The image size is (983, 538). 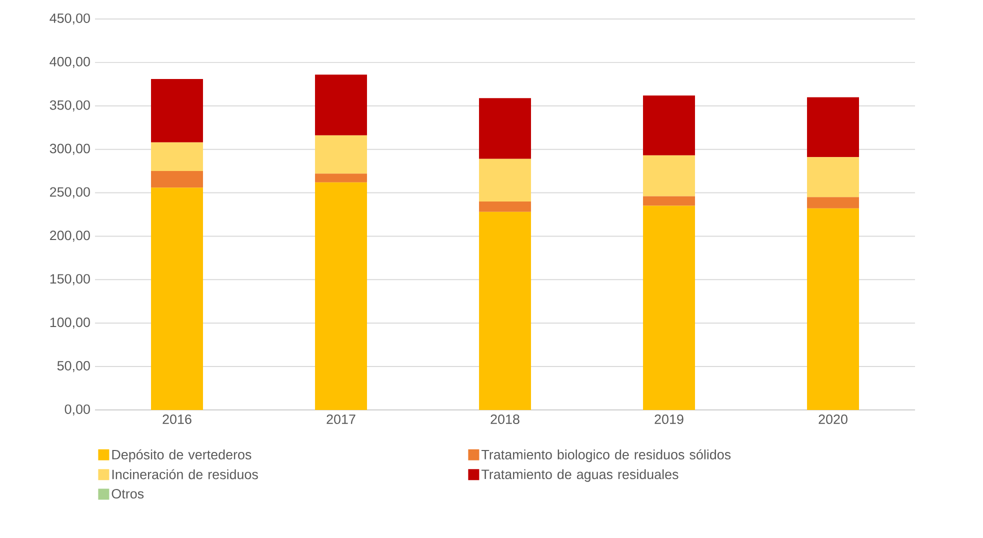 What do you see at coordinates (579, 475) in the screenshot?
I see `legend-label: Tratamiento de aguas residuales` at bounding box center [579, 475].